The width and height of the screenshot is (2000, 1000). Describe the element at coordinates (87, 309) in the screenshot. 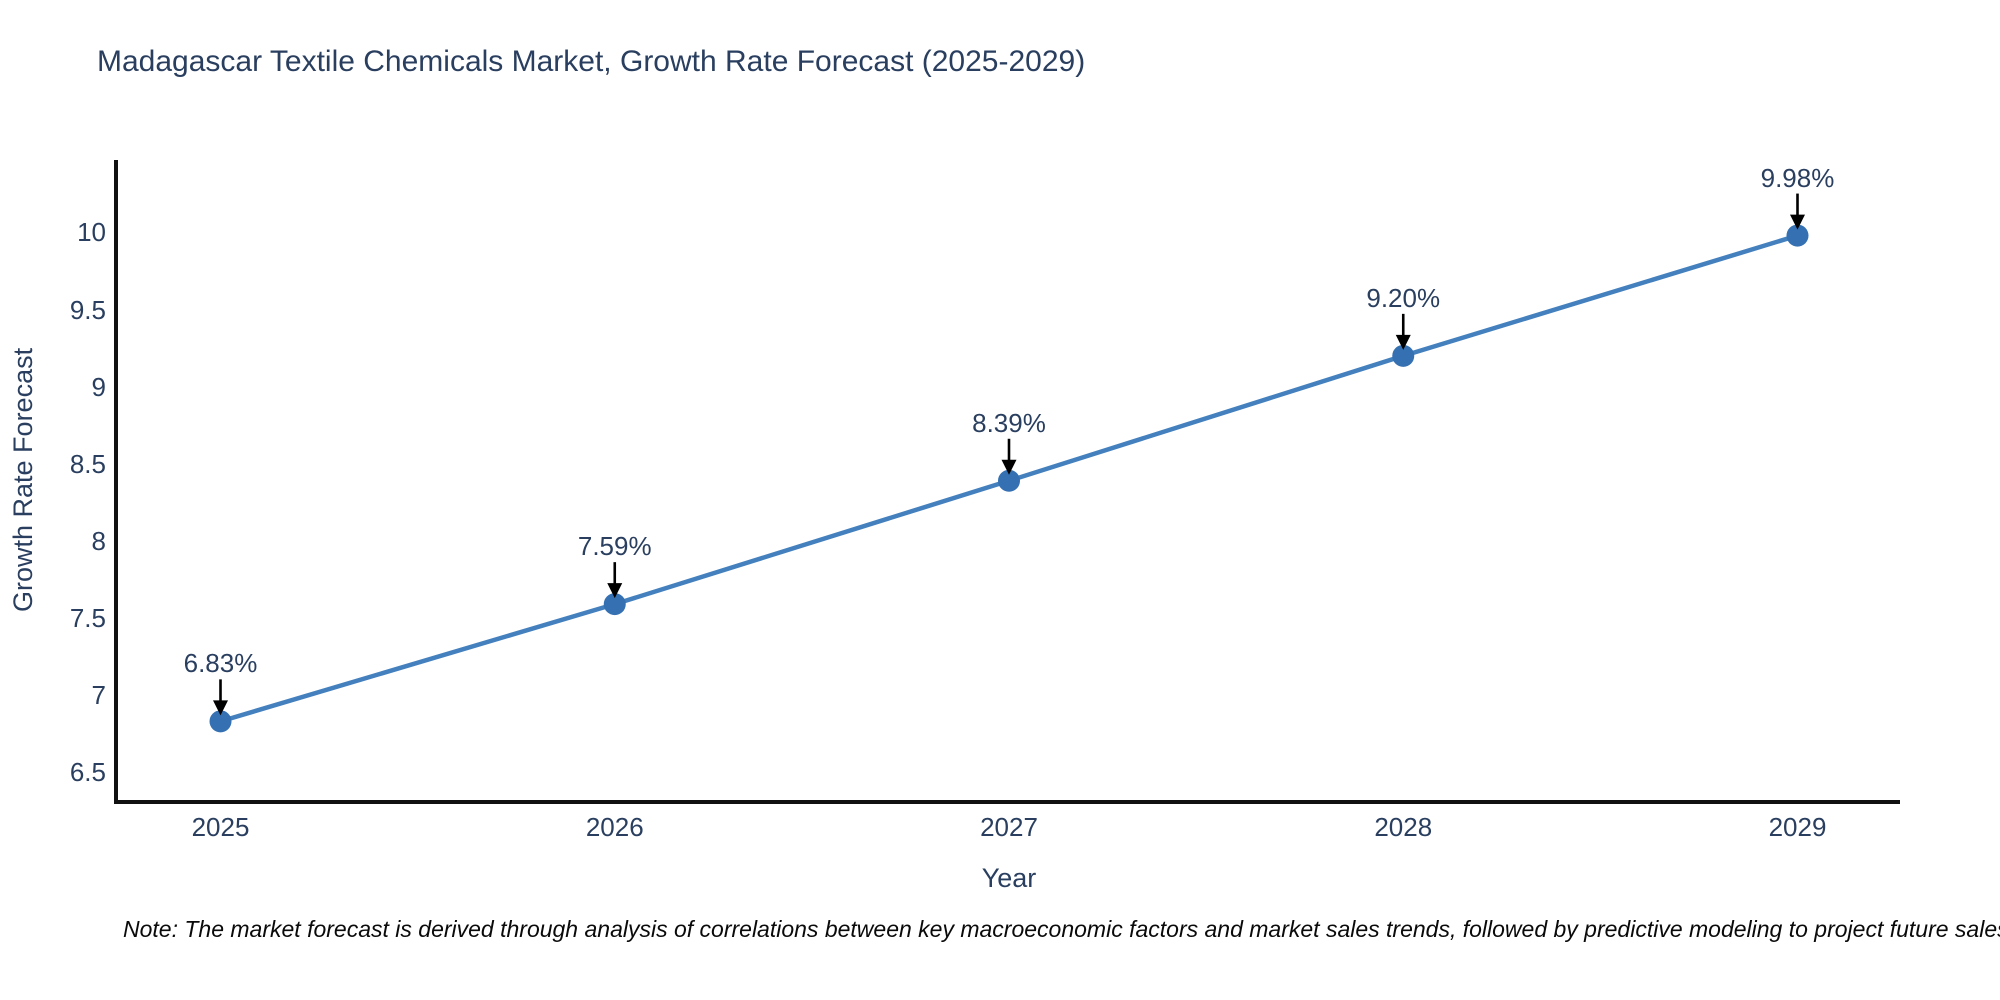

I see `y-axis-tick-label: 9.5` at that location.